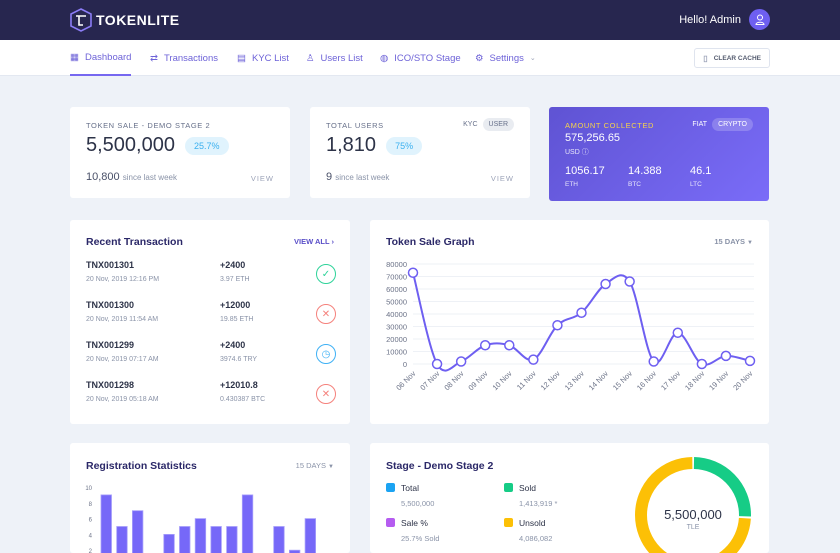  I want to click on x-tick-label: 11 Nov, so click(526, 380).